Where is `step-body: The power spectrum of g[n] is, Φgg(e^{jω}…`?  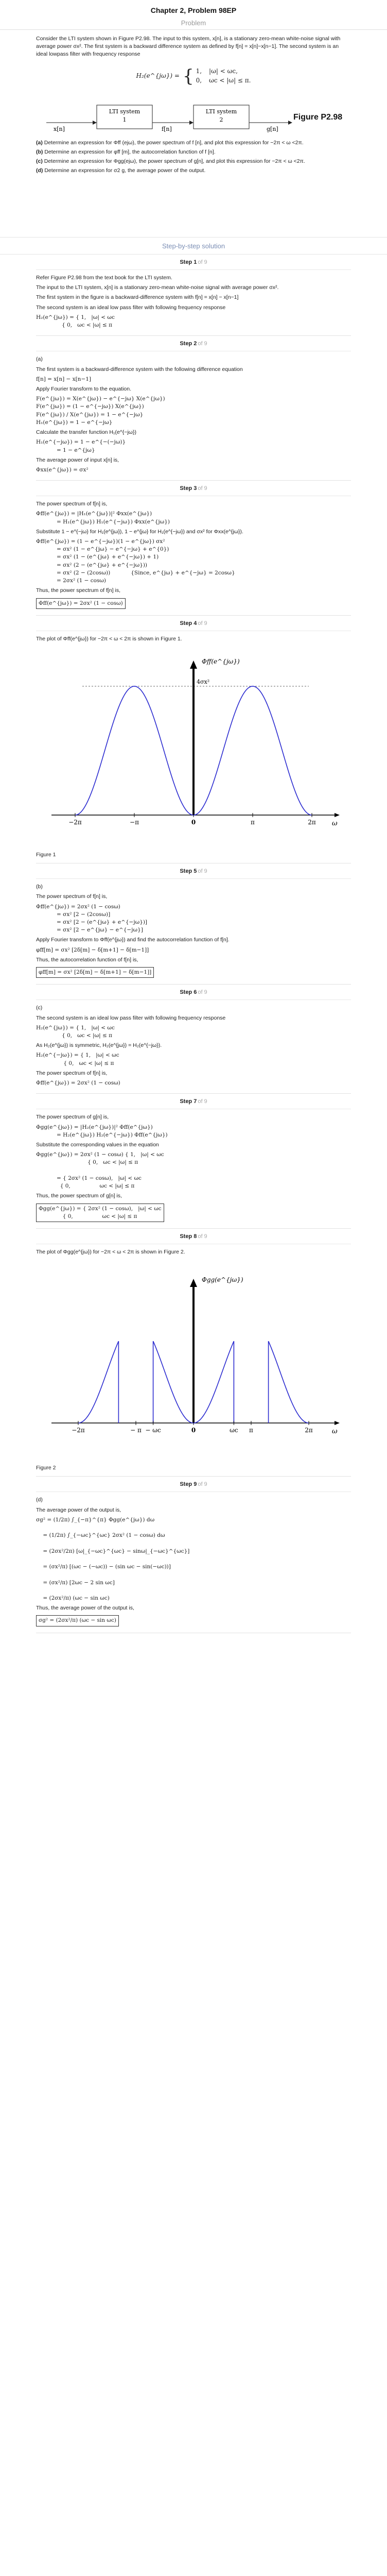 step-body: The power spectrum of g[n] is, Φgg(e^{jω}… is located at coordinates (193, 1168).